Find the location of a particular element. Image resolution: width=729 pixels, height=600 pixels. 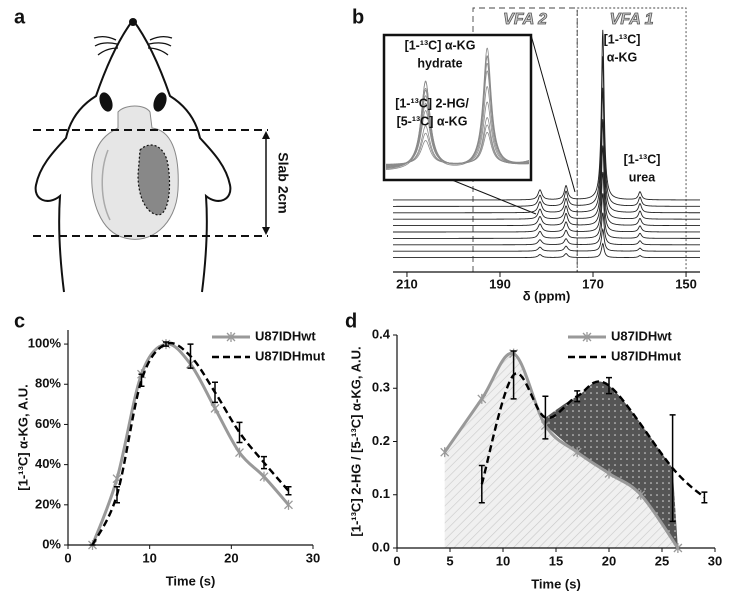

y-axis-label: [1-¹³C] 2-HG / [5-¹³C] α-KG, A.U. is located at coordinates (355, 441).